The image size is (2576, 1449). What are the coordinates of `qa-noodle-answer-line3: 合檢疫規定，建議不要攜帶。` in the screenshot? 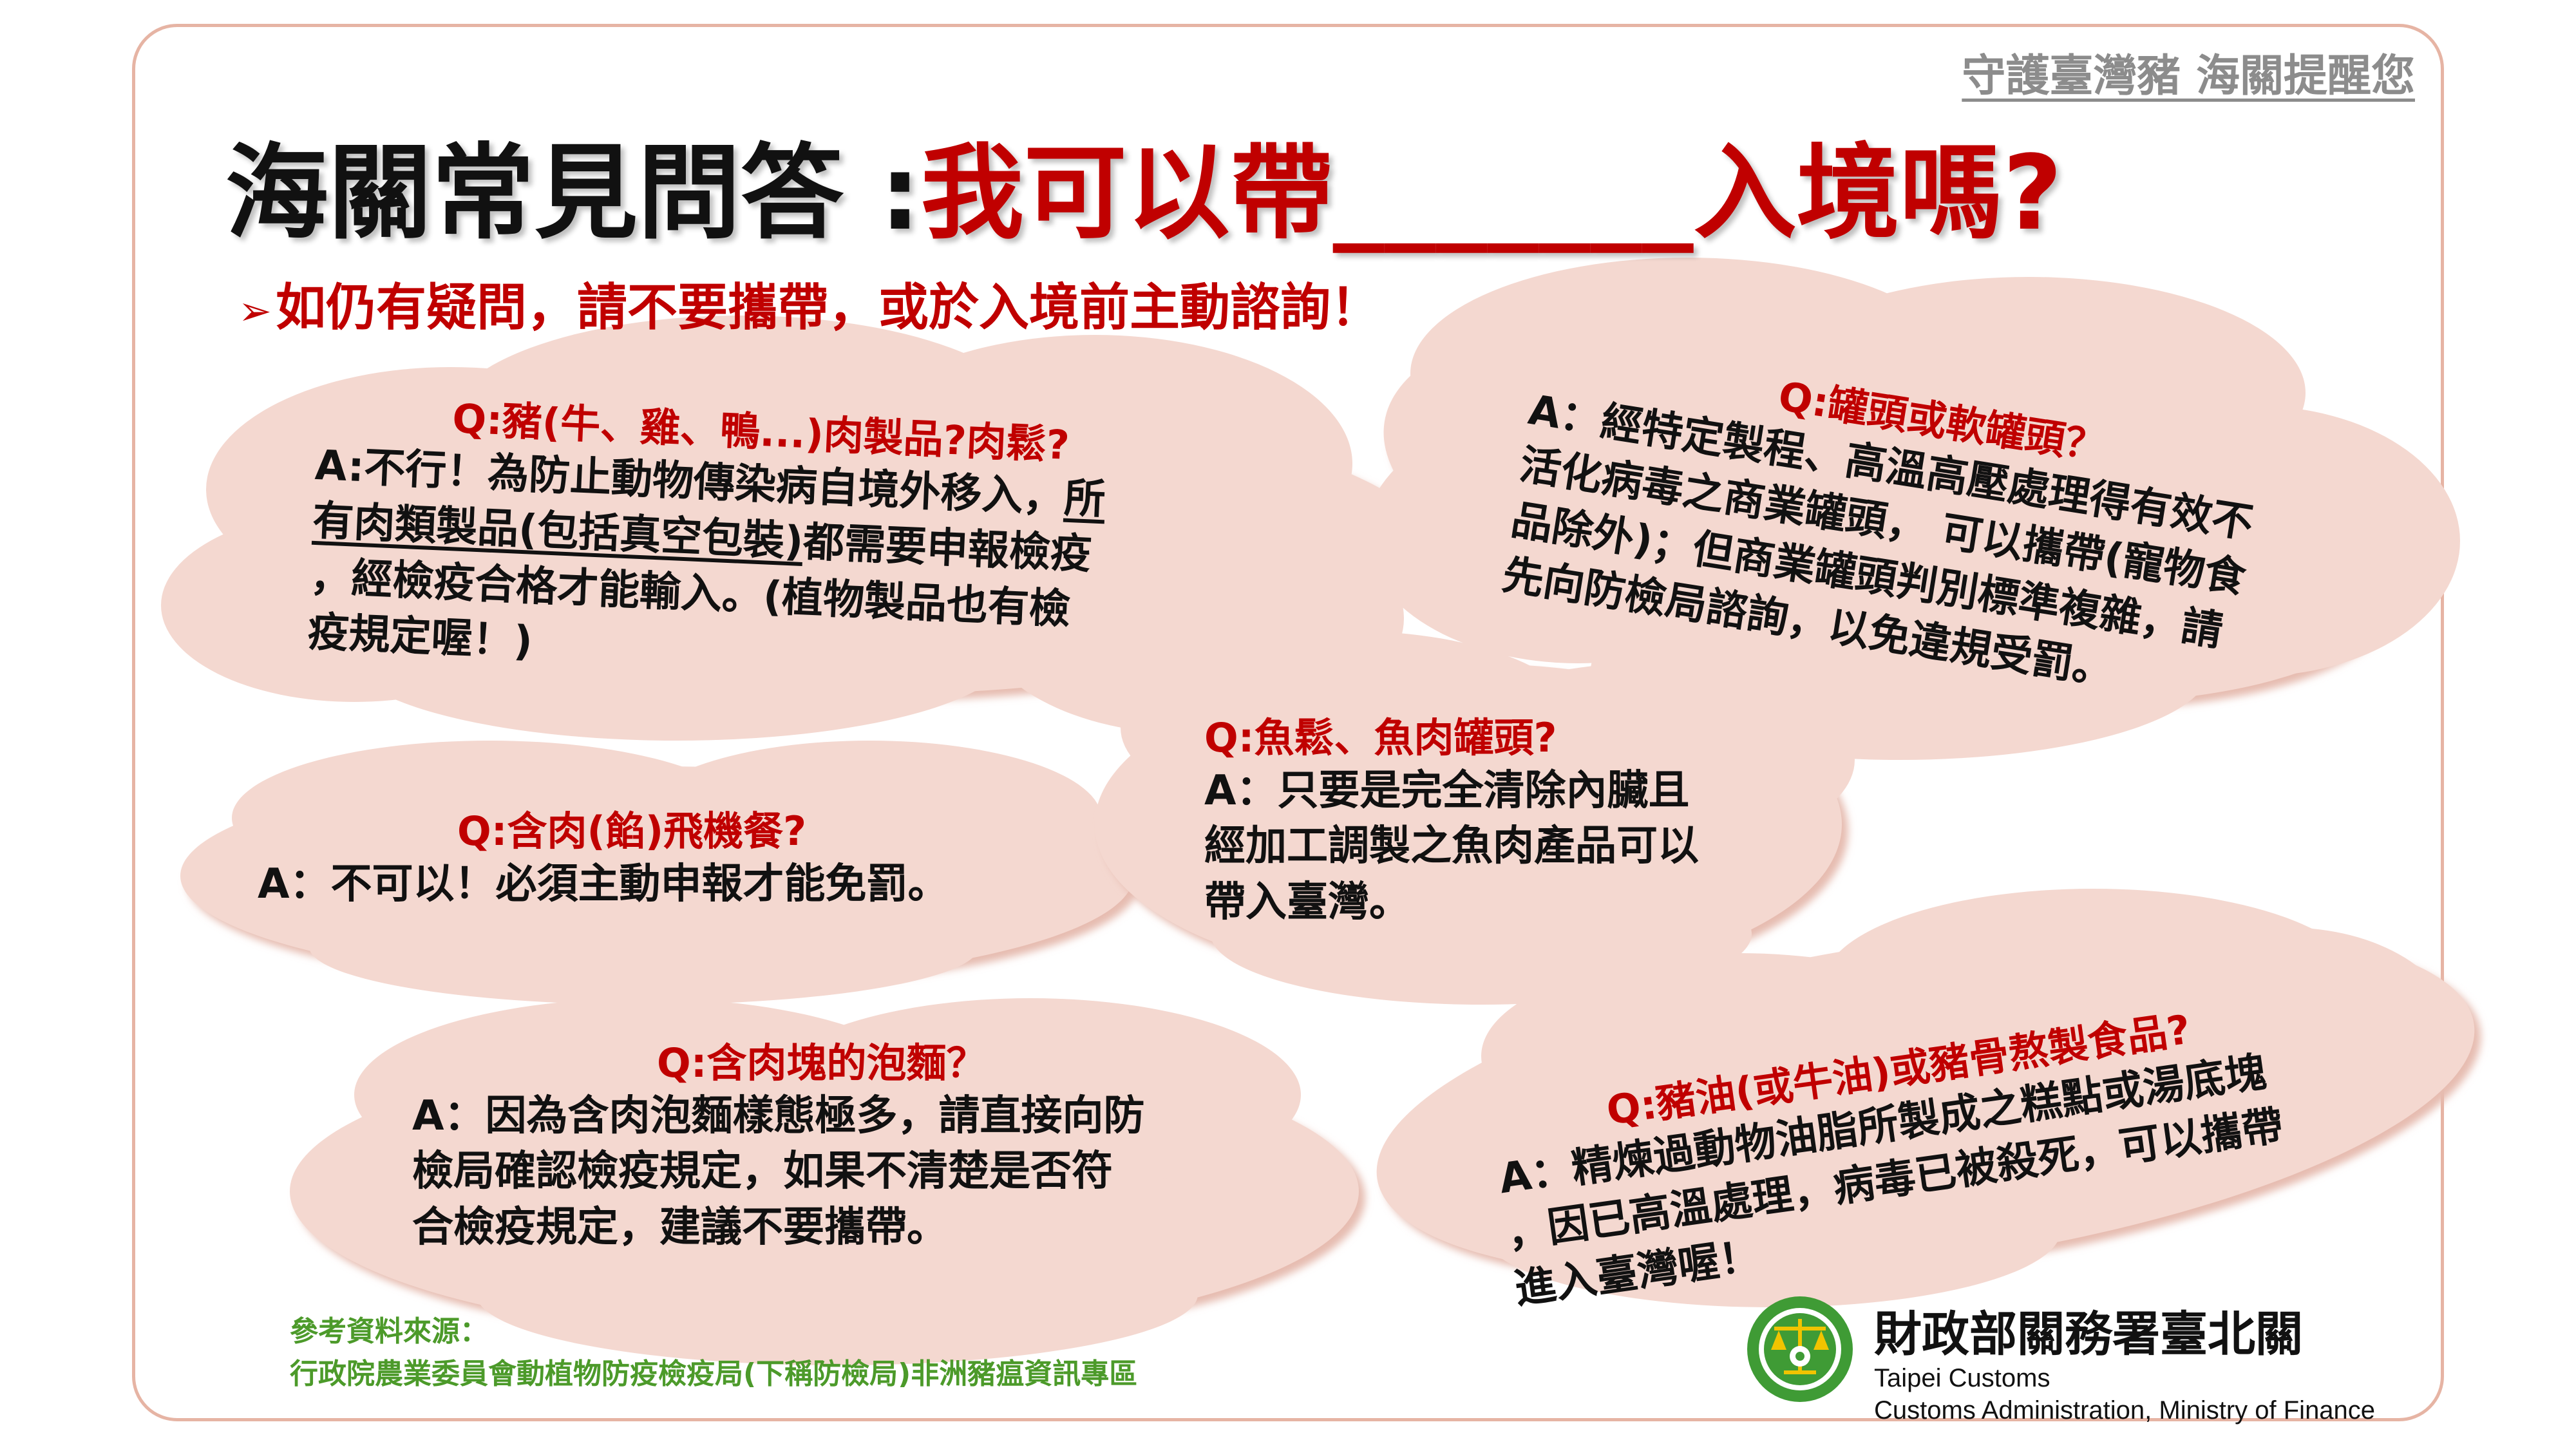 It's located at (680, 1227).